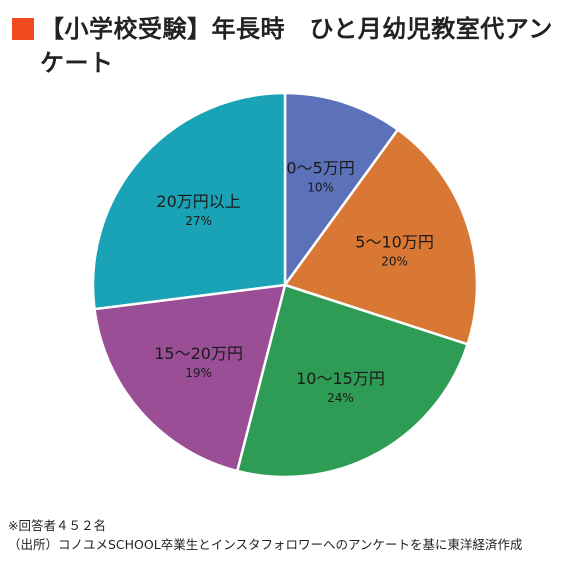 The width and height of the screenshot is (570, 583). What do you see at coordinates (198, 373) in the screenshot?
I see `slice-percent-3: 19%` at bounding box center [198, 373].